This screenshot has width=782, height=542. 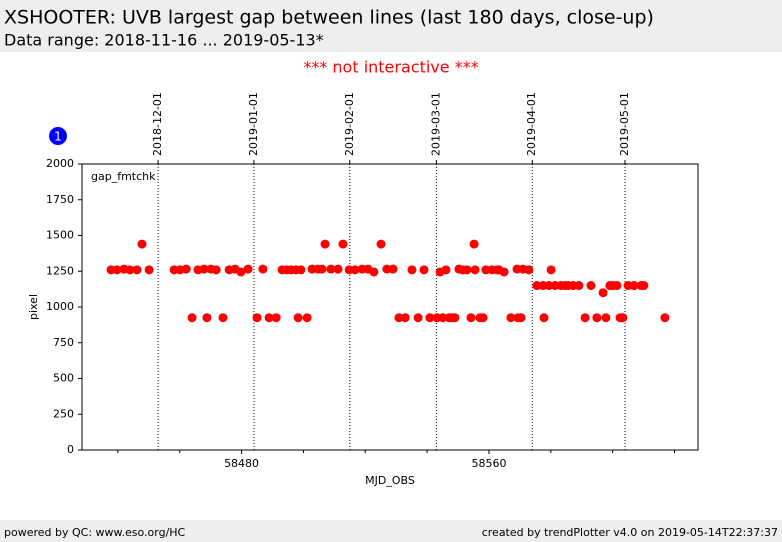 I want to click on y-tick-label: 2000, so click(x=60, y=163).